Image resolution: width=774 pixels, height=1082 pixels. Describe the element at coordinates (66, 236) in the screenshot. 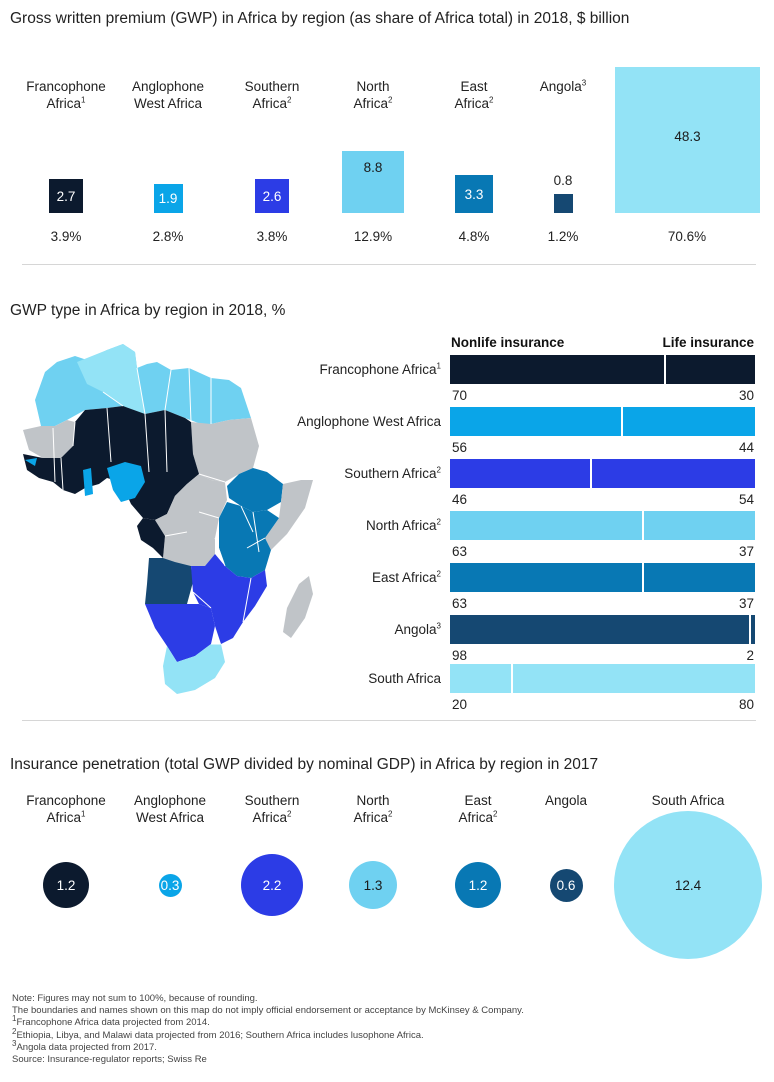

I see `share-label: 3.9%` at that location.